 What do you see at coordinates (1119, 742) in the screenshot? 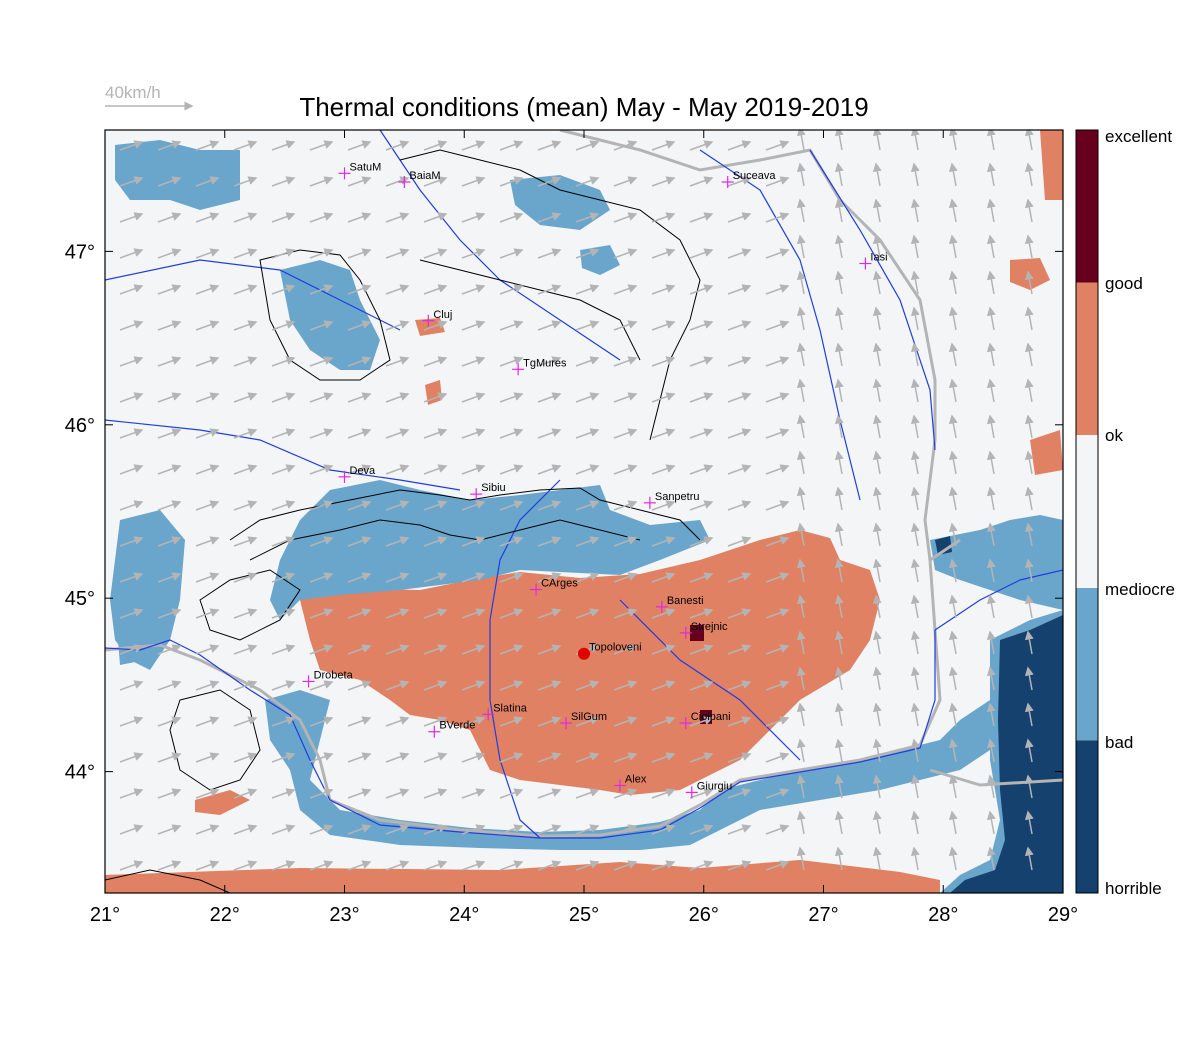
I see `colorbar-label-bad: bad` at bounding box center [1119, 742].